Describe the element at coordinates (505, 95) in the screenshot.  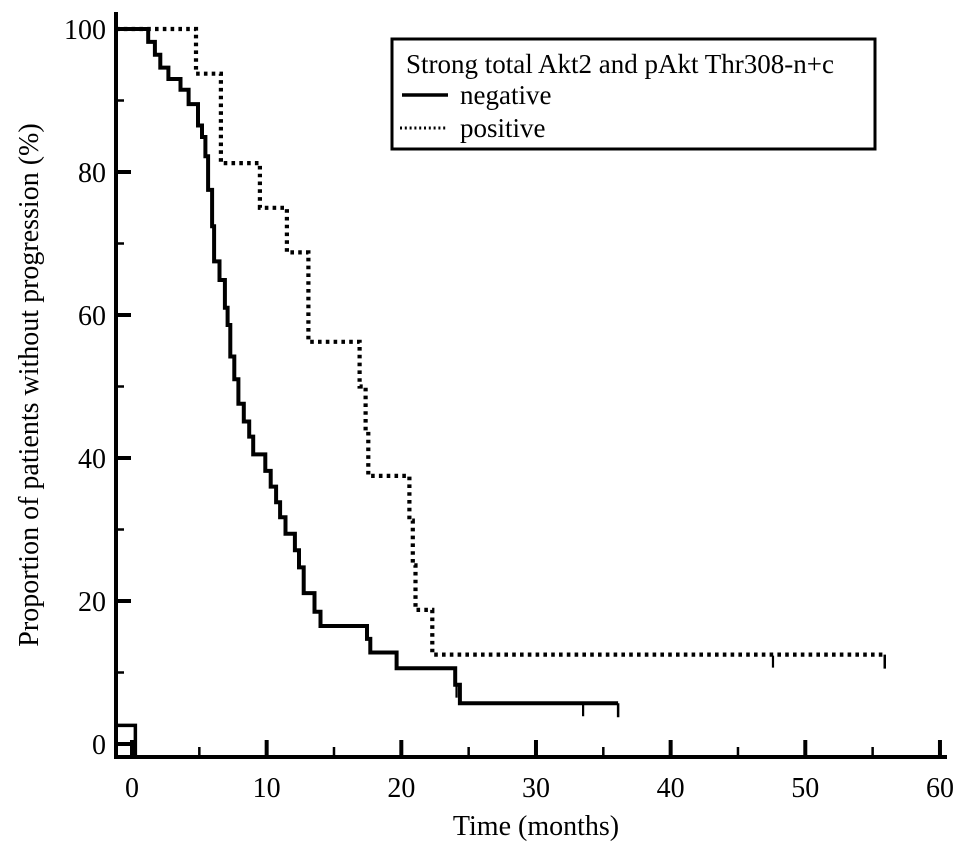
I see `legend-label-negative: negative` at that location.